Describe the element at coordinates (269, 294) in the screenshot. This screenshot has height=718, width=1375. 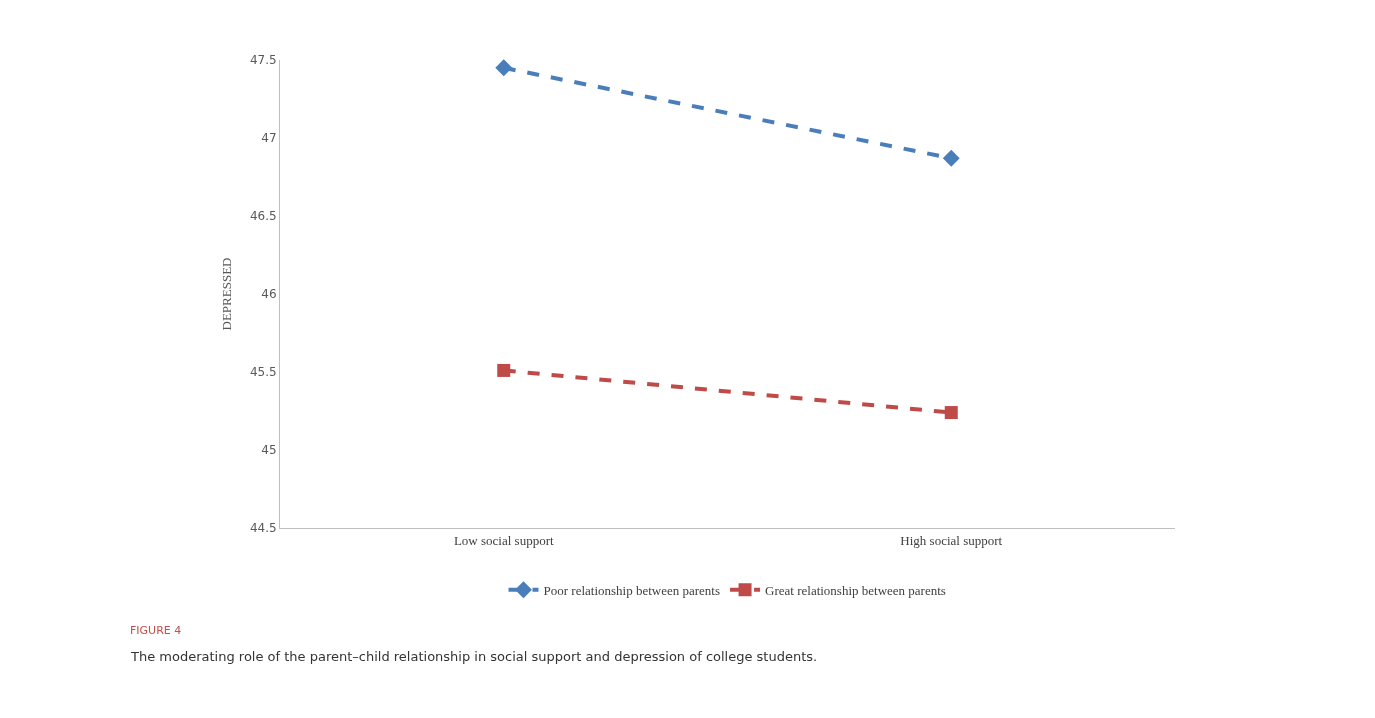
I see `y-tick-label: 46` at that location.